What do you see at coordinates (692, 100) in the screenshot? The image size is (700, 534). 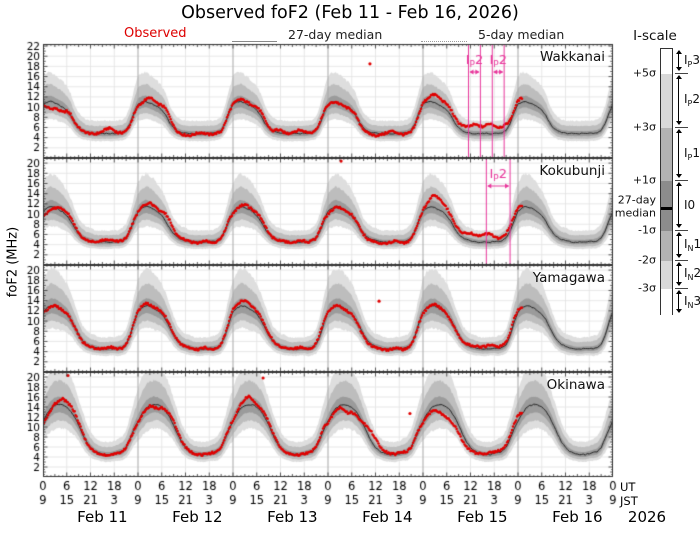 I see `iscale-zone-label: IP2` at bounding box center [692, 100].